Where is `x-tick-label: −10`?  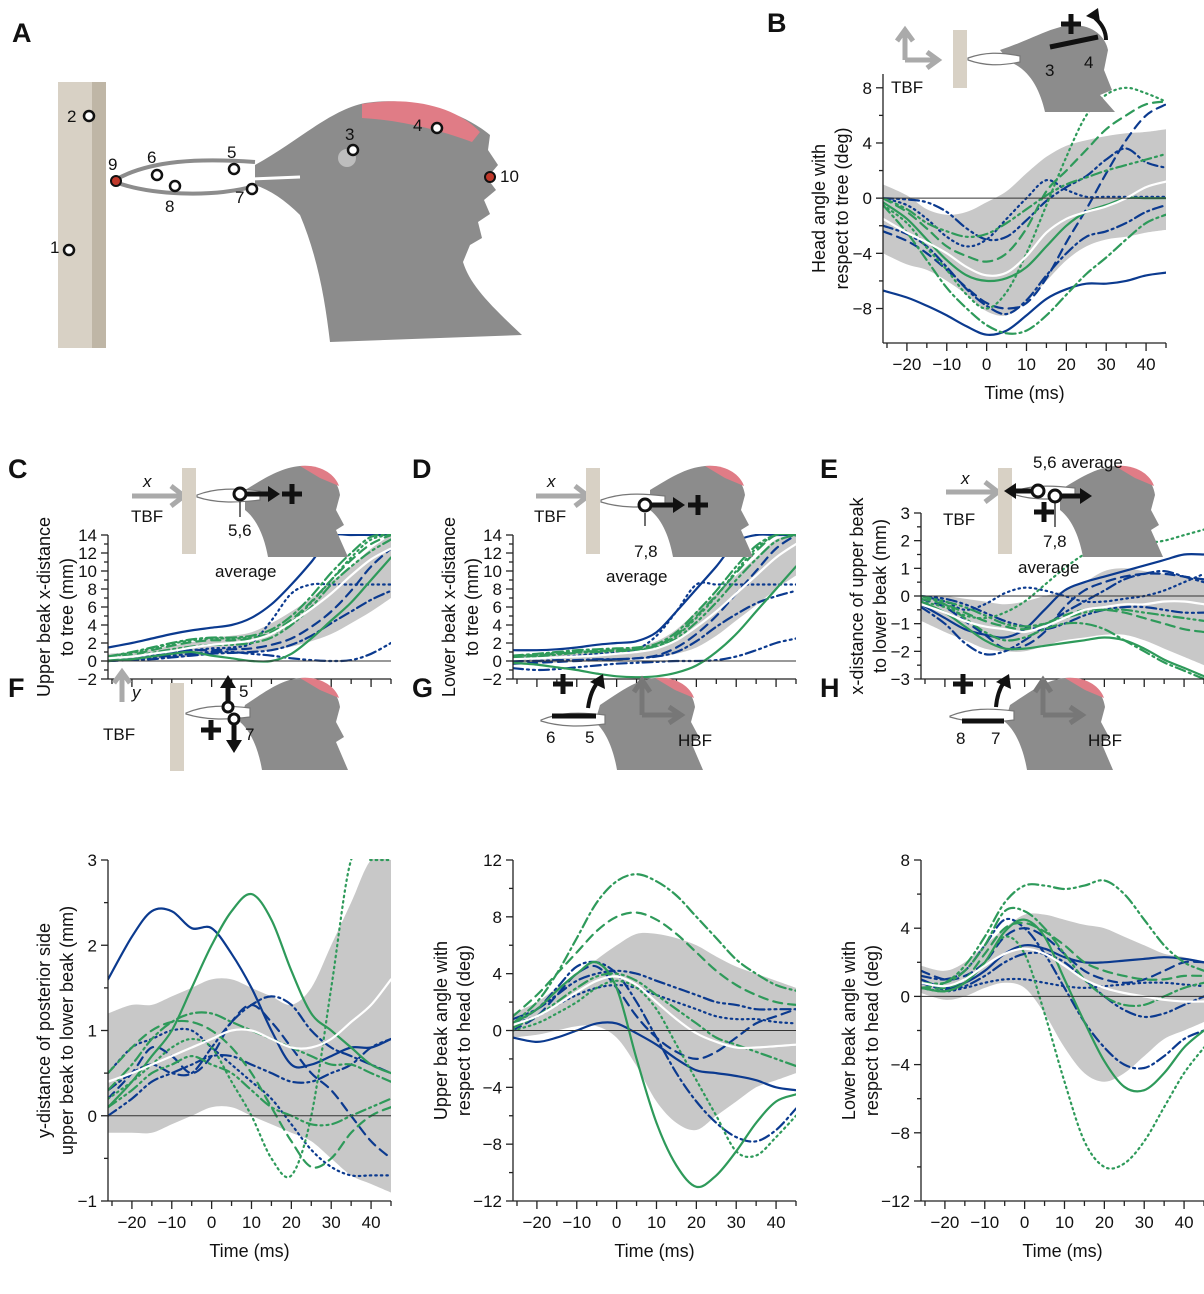
x-tick-label: −10 is located at coordinates (984, 1222).